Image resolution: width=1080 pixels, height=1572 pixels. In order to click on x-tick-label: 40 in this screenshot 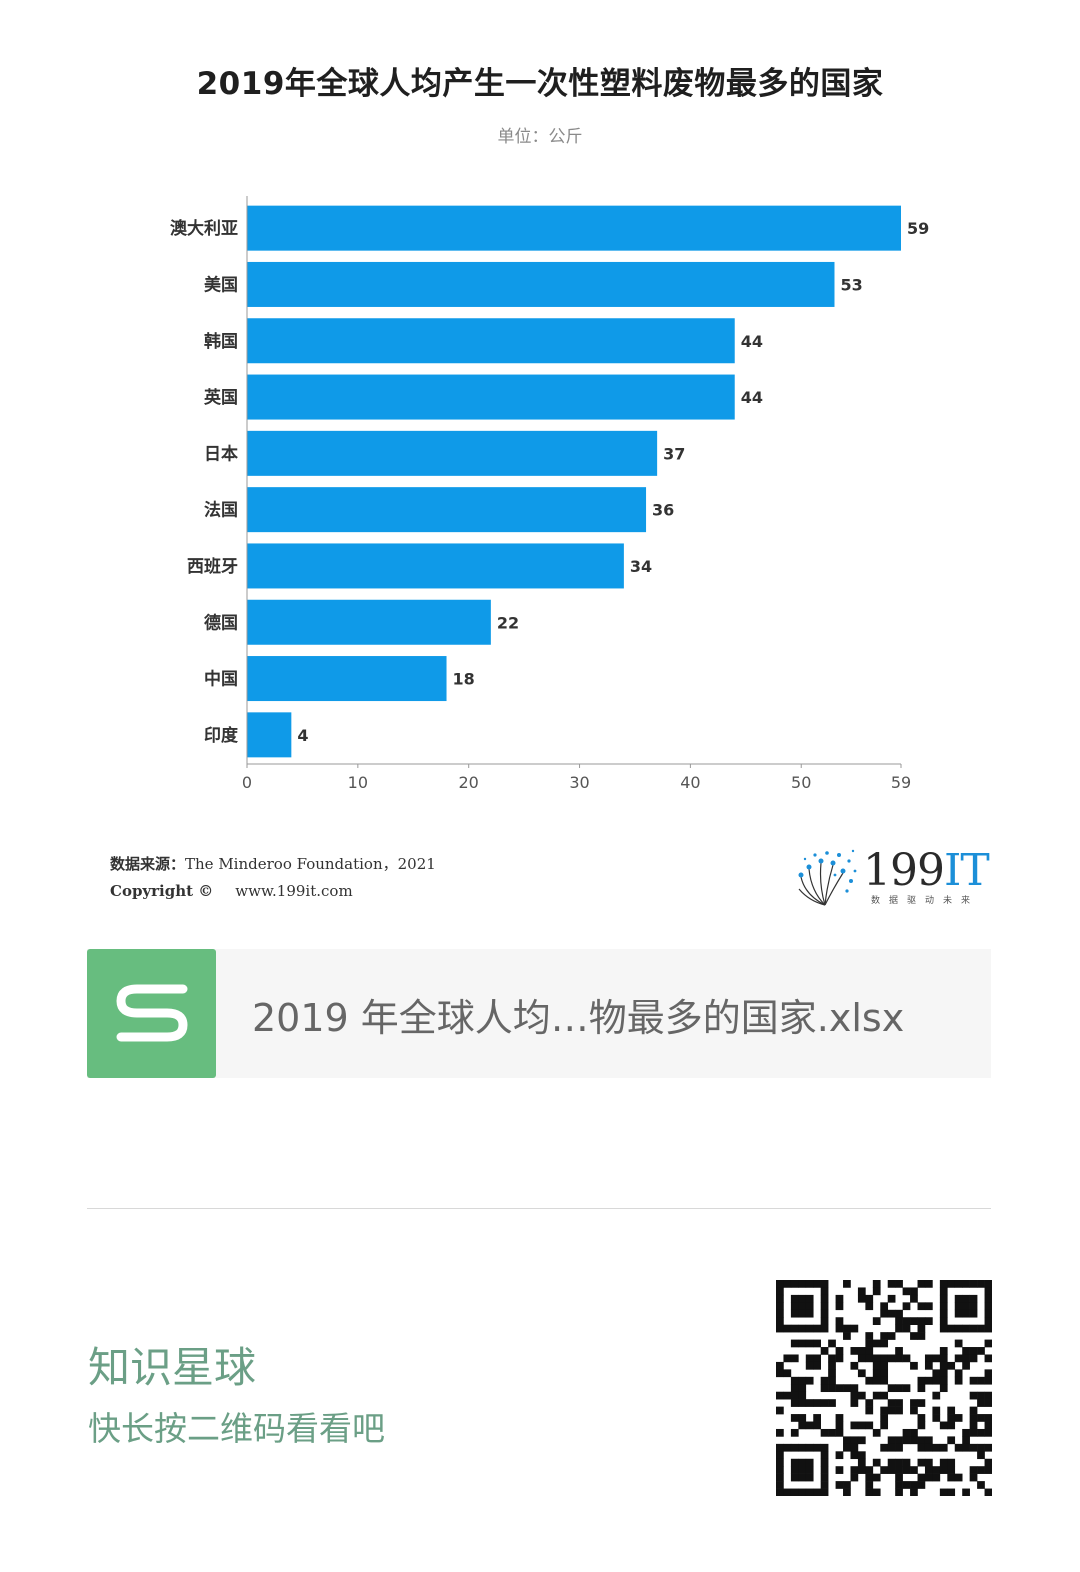, I will do `click(690, 782)`.